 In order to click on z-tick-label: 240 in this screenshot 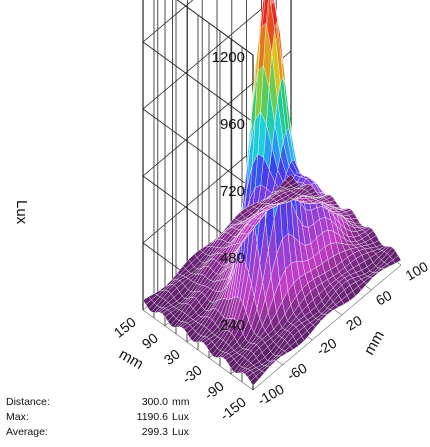, I will do `click(232, 325)`.